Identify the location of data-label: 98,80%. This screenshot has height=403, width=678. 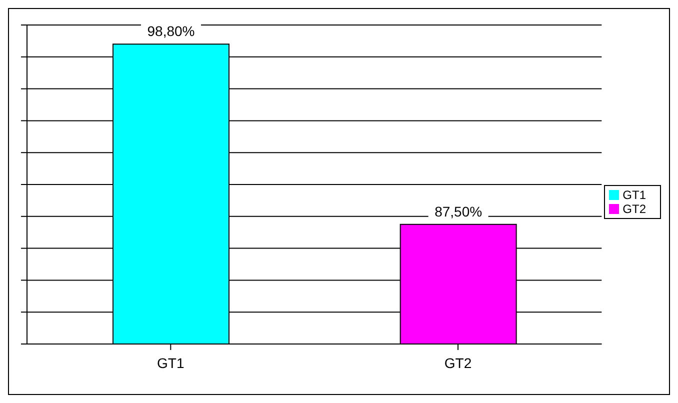
(171, 31).